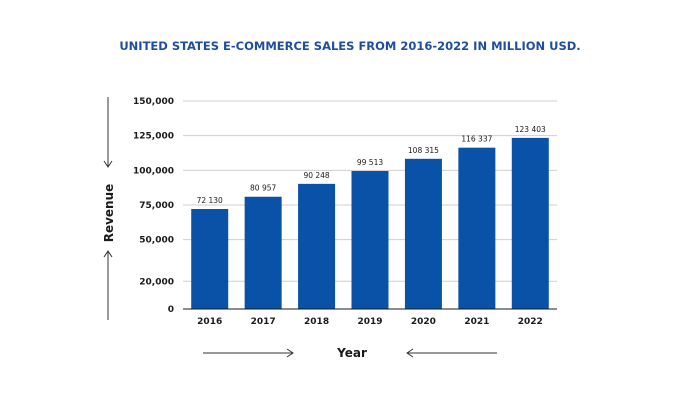  Describe the element at coordinates (423, 233) in the screenshot. I see `bar-2020` at that location.